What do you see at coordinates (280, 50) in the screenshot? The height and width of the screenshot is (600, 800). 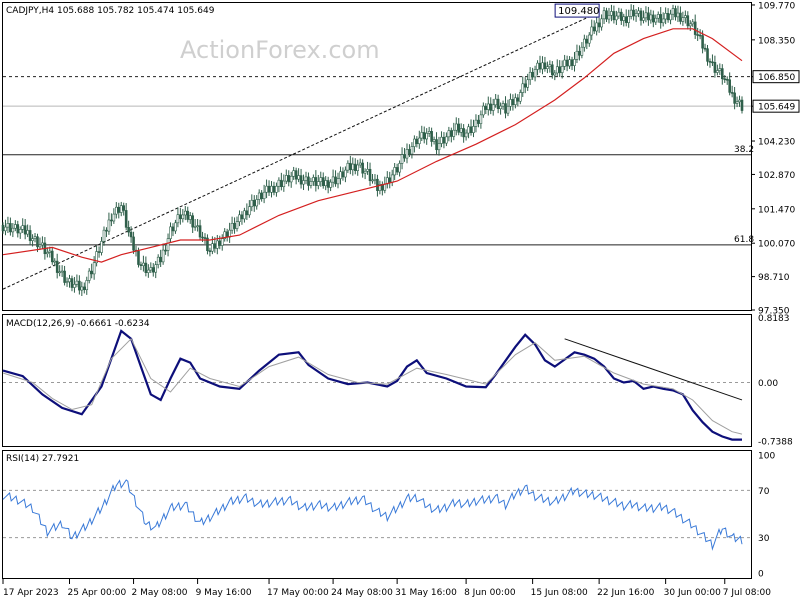 I see `watermark: ActionForex.com` at bounding box center [280, 50].